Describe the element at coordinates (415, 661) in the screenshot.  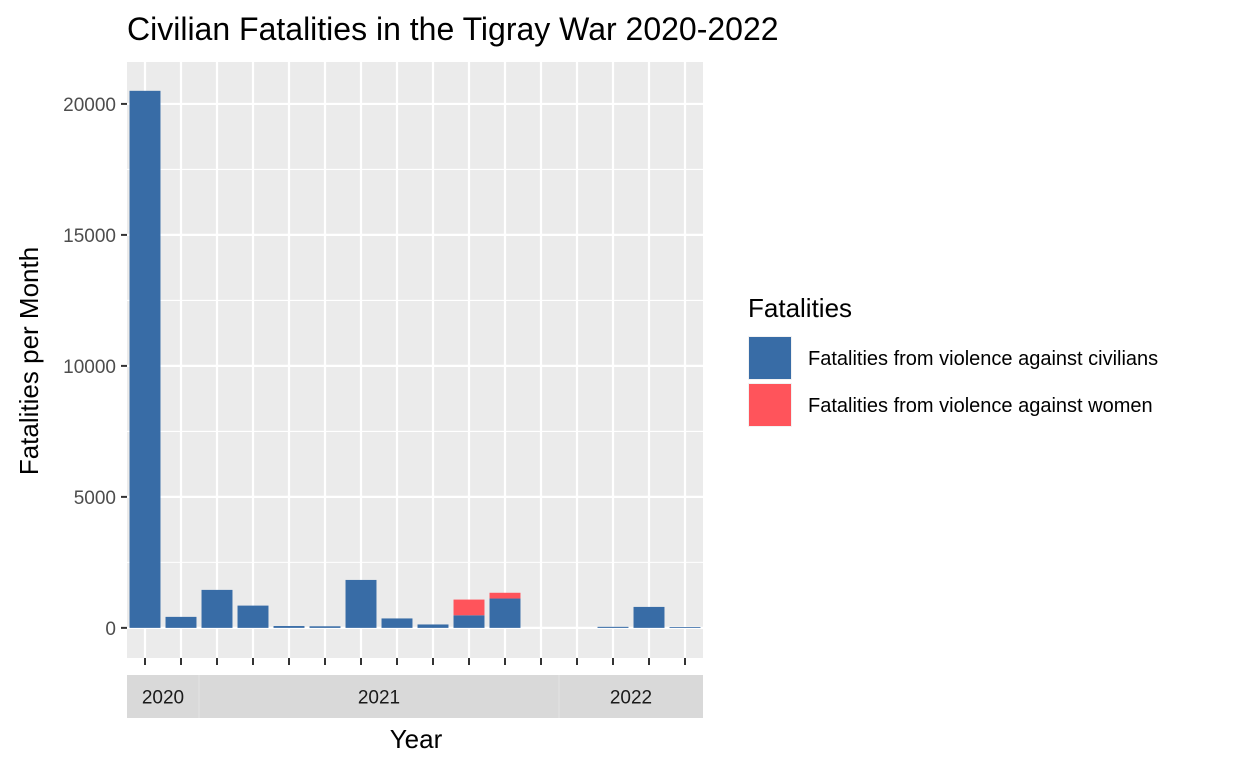
I see `x-axis` at that location.